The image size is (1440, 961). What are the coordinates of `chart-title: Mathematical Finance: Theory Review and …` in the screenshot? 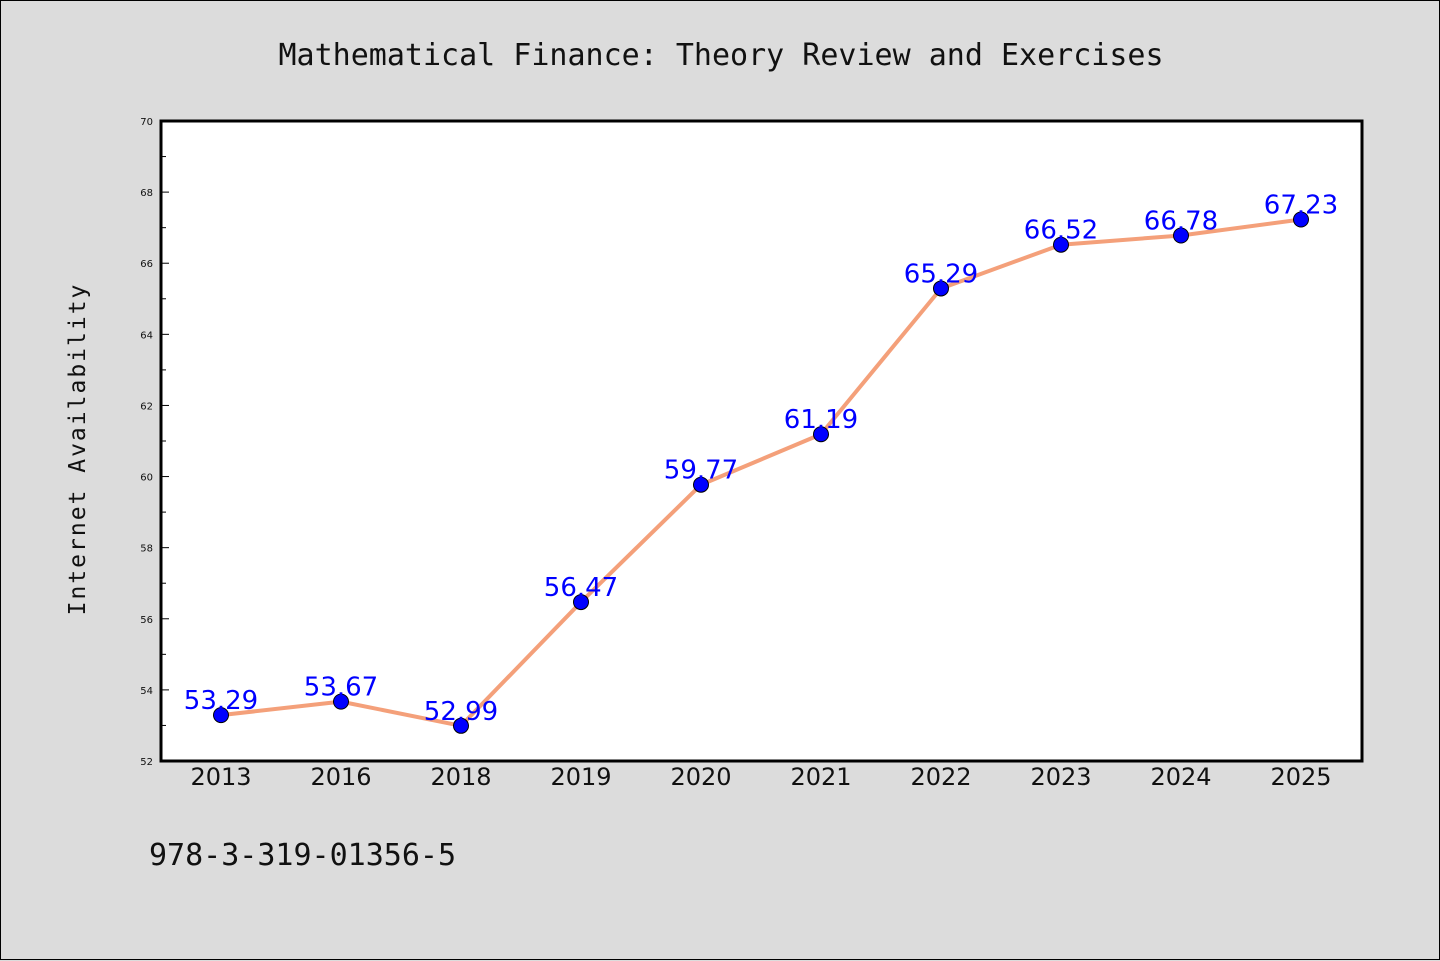 It's located at (720, 55).